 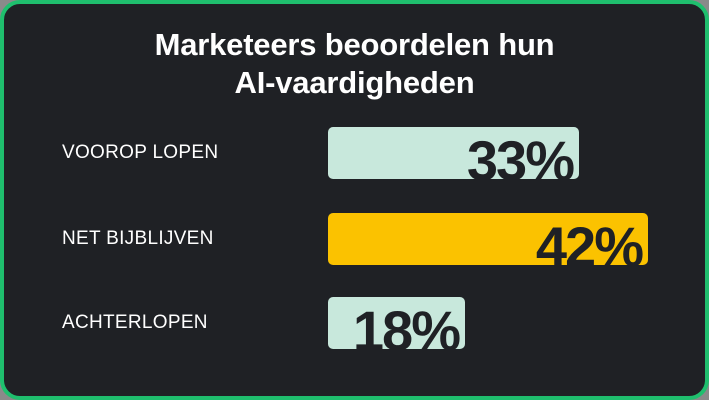 What do you see at coordinates (138, 238) in the screenshot?
I see `bar-label: NET BIJBLIJVEN` at bounding box center [138, 238].